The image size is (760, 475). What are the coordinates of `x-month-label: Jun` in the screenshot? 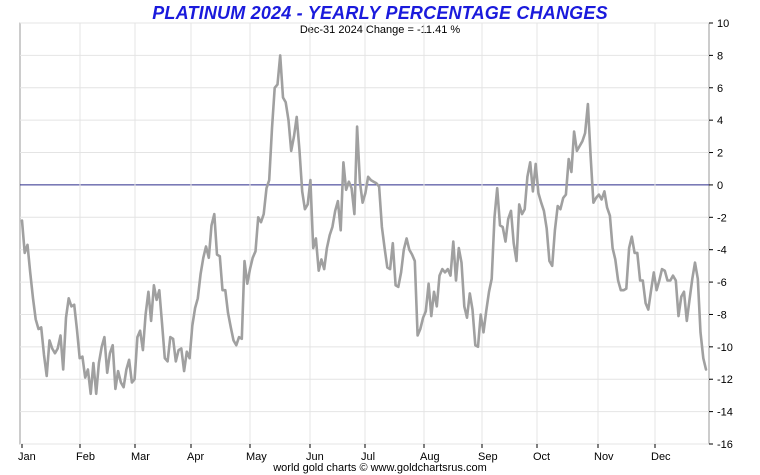 It's located at (315, 457).